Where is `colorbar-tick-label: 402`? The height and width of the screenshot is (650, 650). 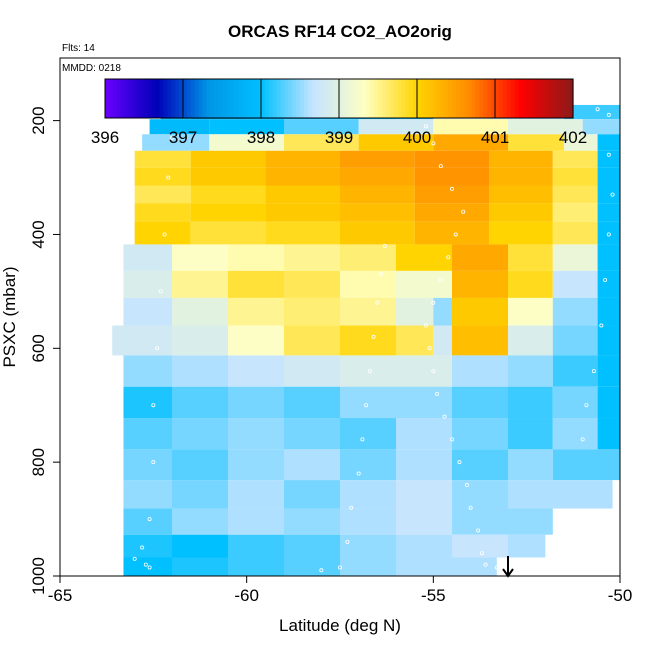
colorbar-tick-label: 402 is located at coordinates (573, 137).